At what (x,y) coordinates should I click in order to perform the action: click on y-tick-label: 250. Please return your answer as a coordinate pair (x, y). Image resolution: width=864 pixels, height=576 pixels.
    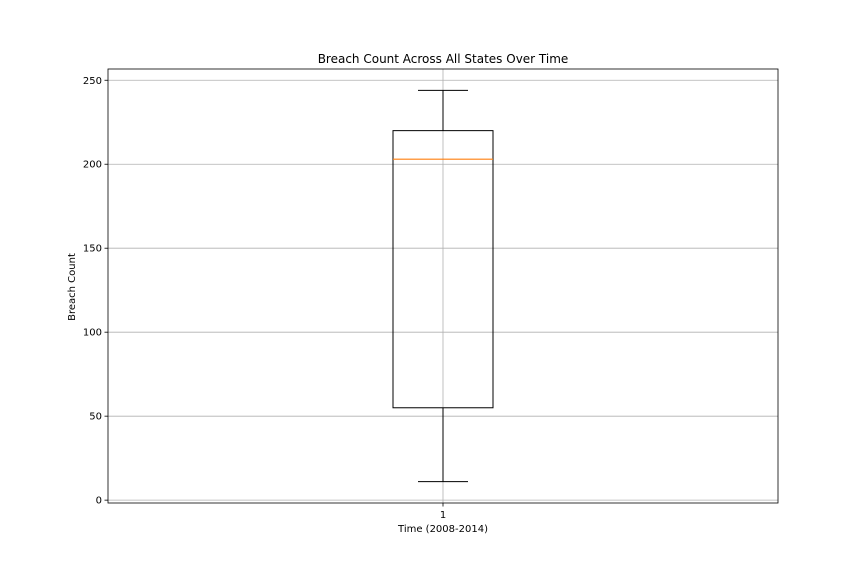
    Looking at the image, I should click on (92, 81).